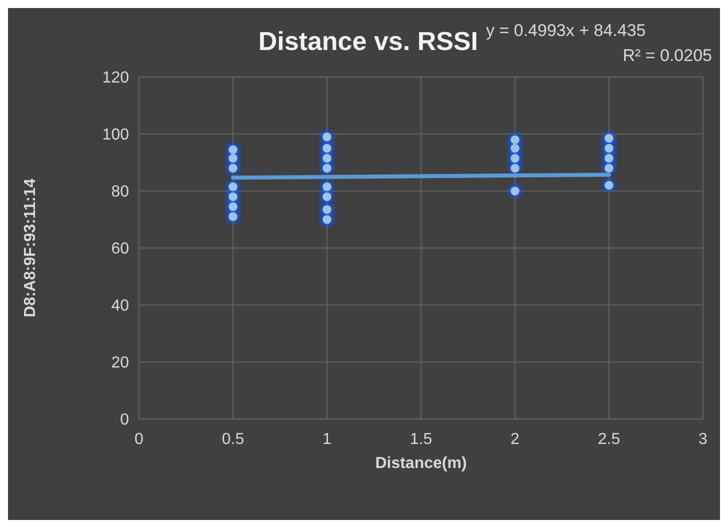  Describe the element at coordinates (233, 439) in the screenshot. I see `x-tick-label: 0.5` at that location.